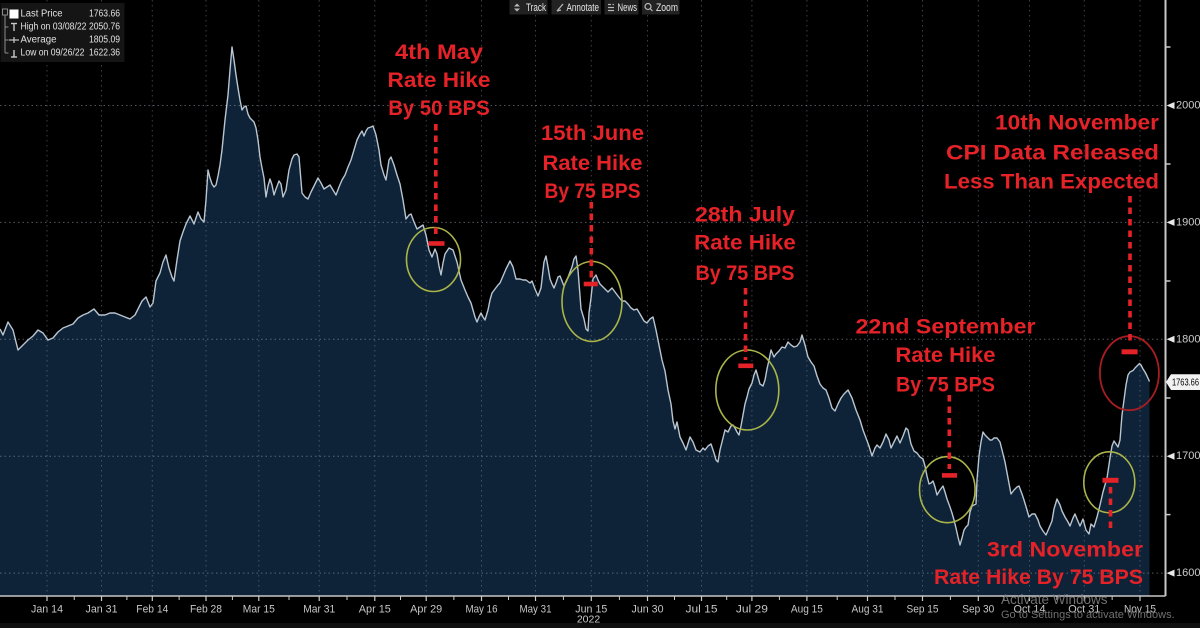  I want to click on svg-text: News, so click(628, 8).